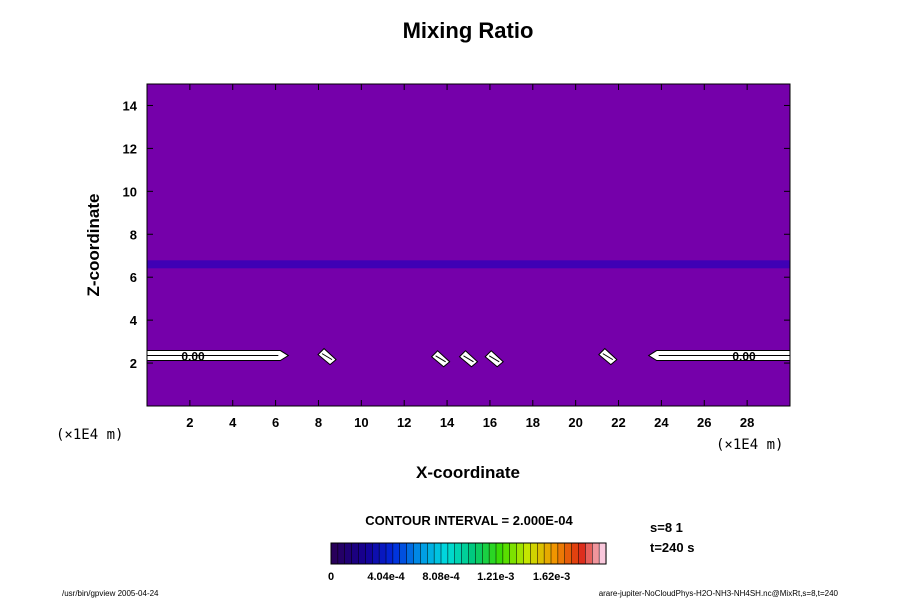 This screenshot has height=600, width=900. I want to click on y-axis-title: Z-coordinate, so click(93, 245).